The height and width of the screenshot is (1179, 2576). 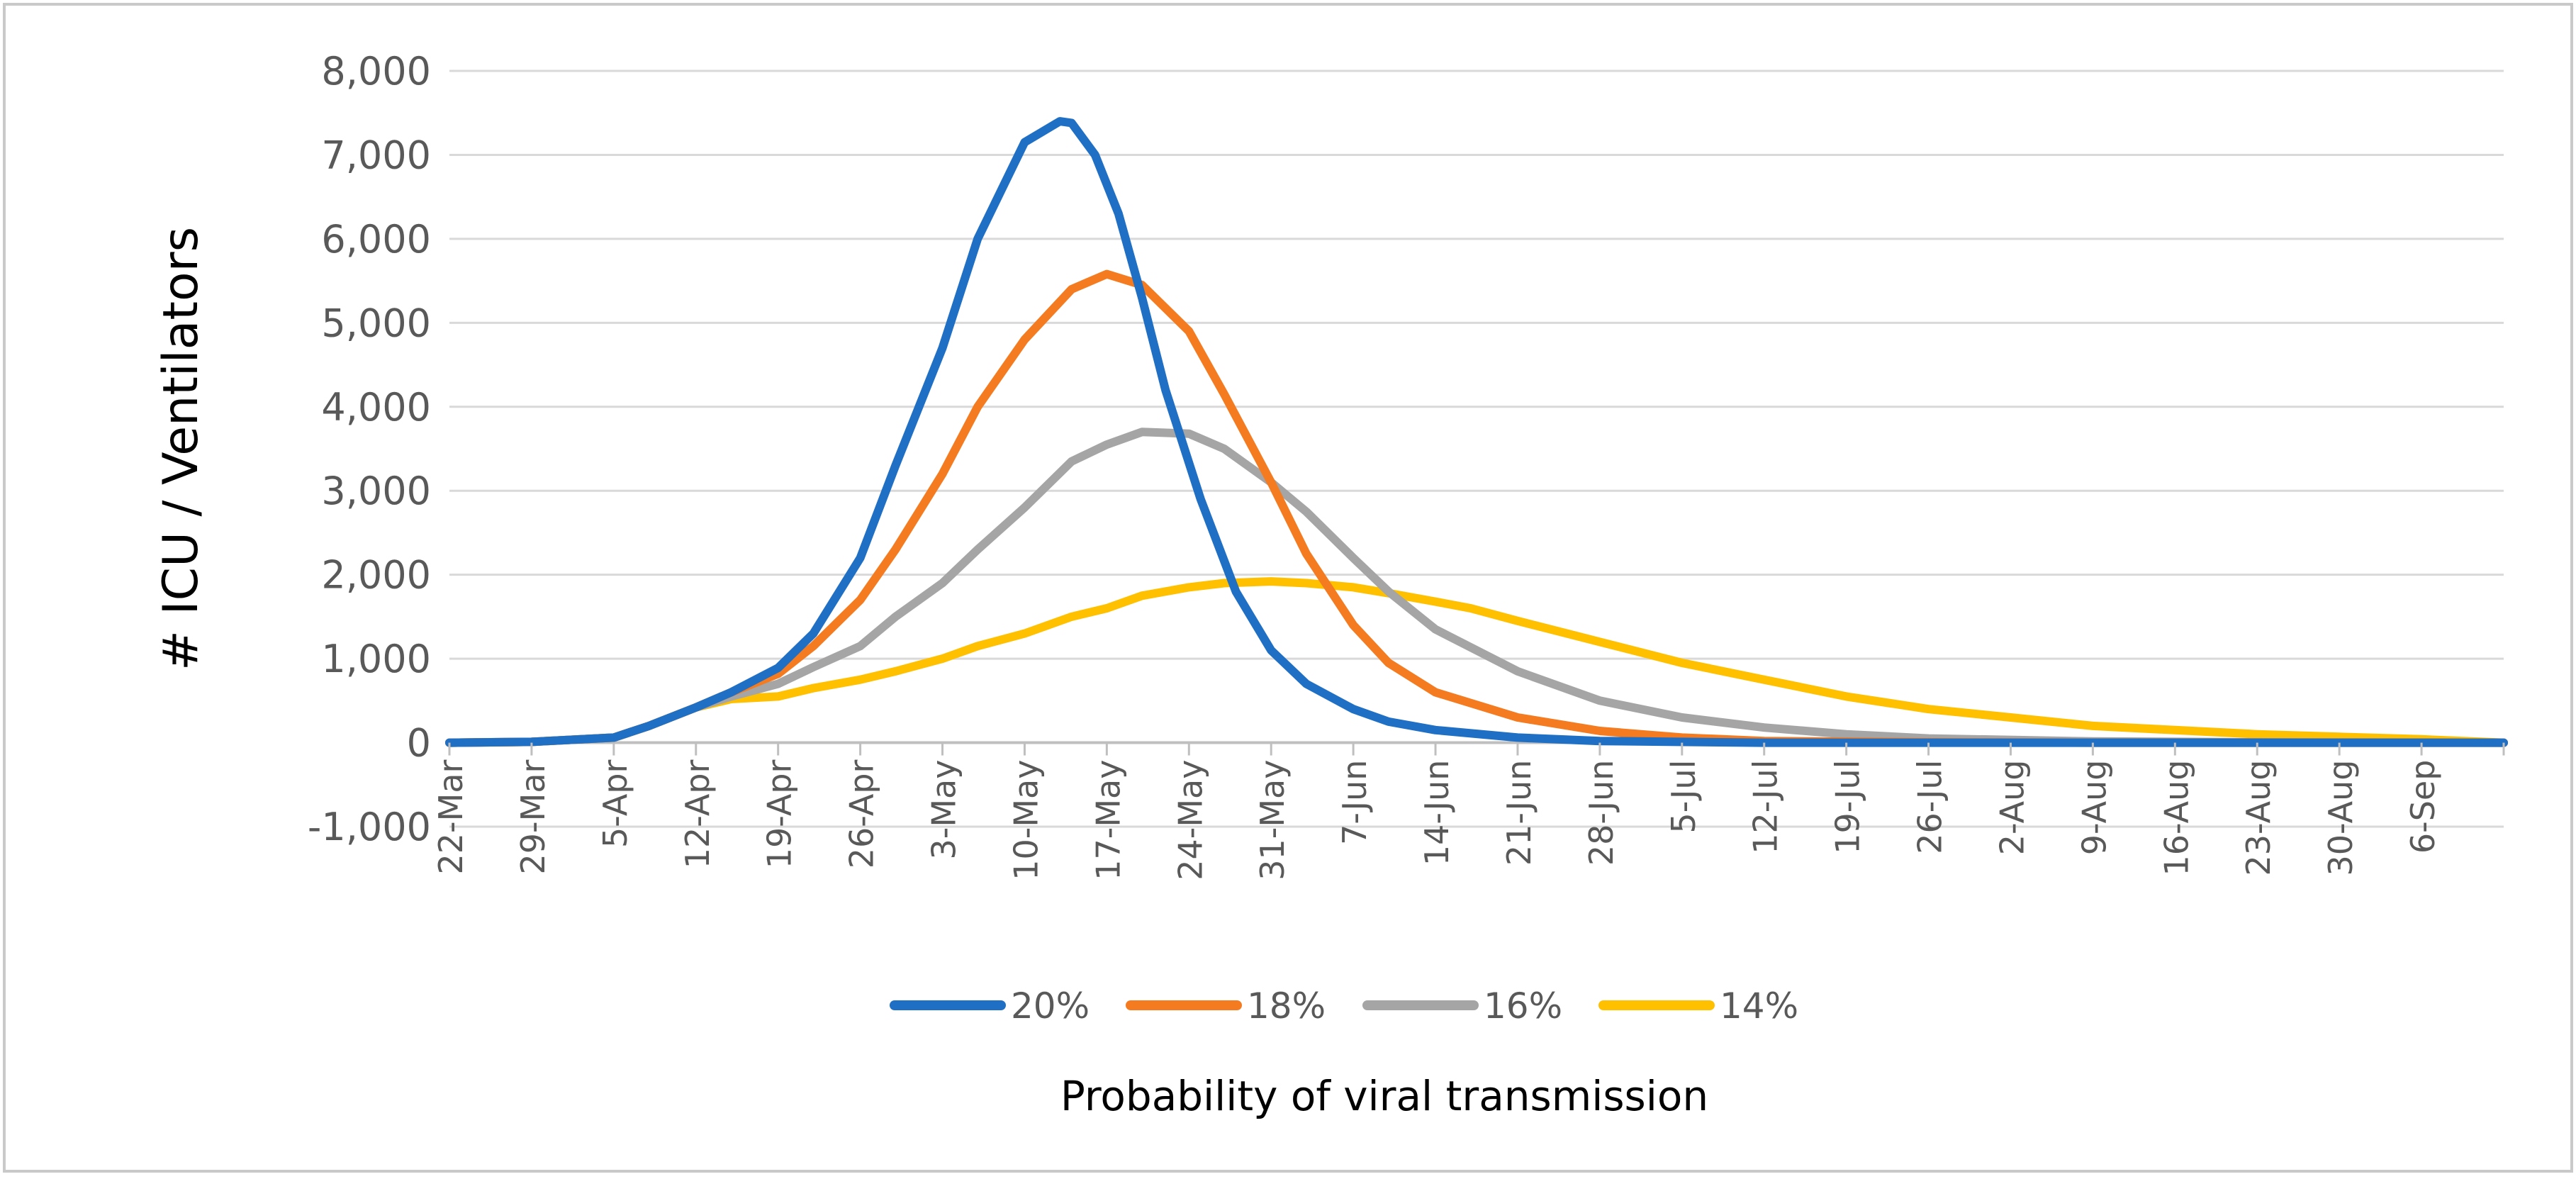 I want to click on x-tick-label: 17-May, so click(x=1108, y=820).